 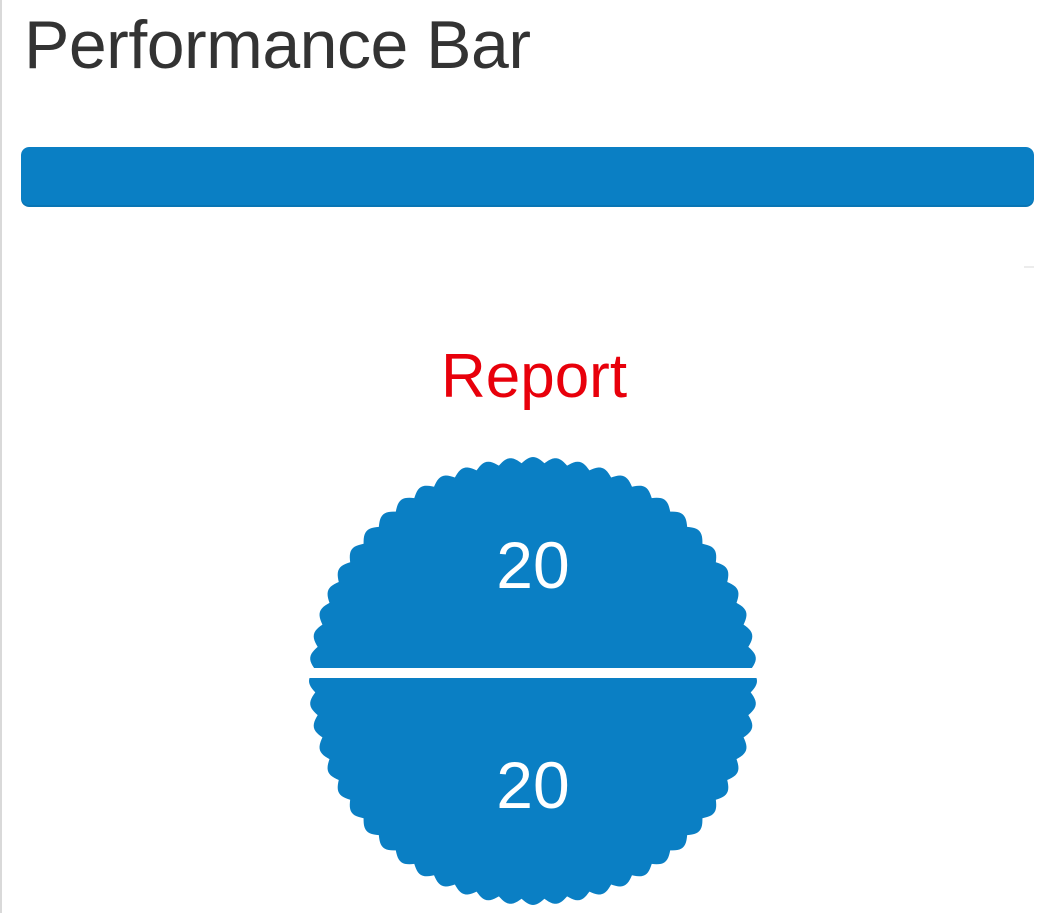 I want to click on performance-progress-bar, so click(x=527, y=177).